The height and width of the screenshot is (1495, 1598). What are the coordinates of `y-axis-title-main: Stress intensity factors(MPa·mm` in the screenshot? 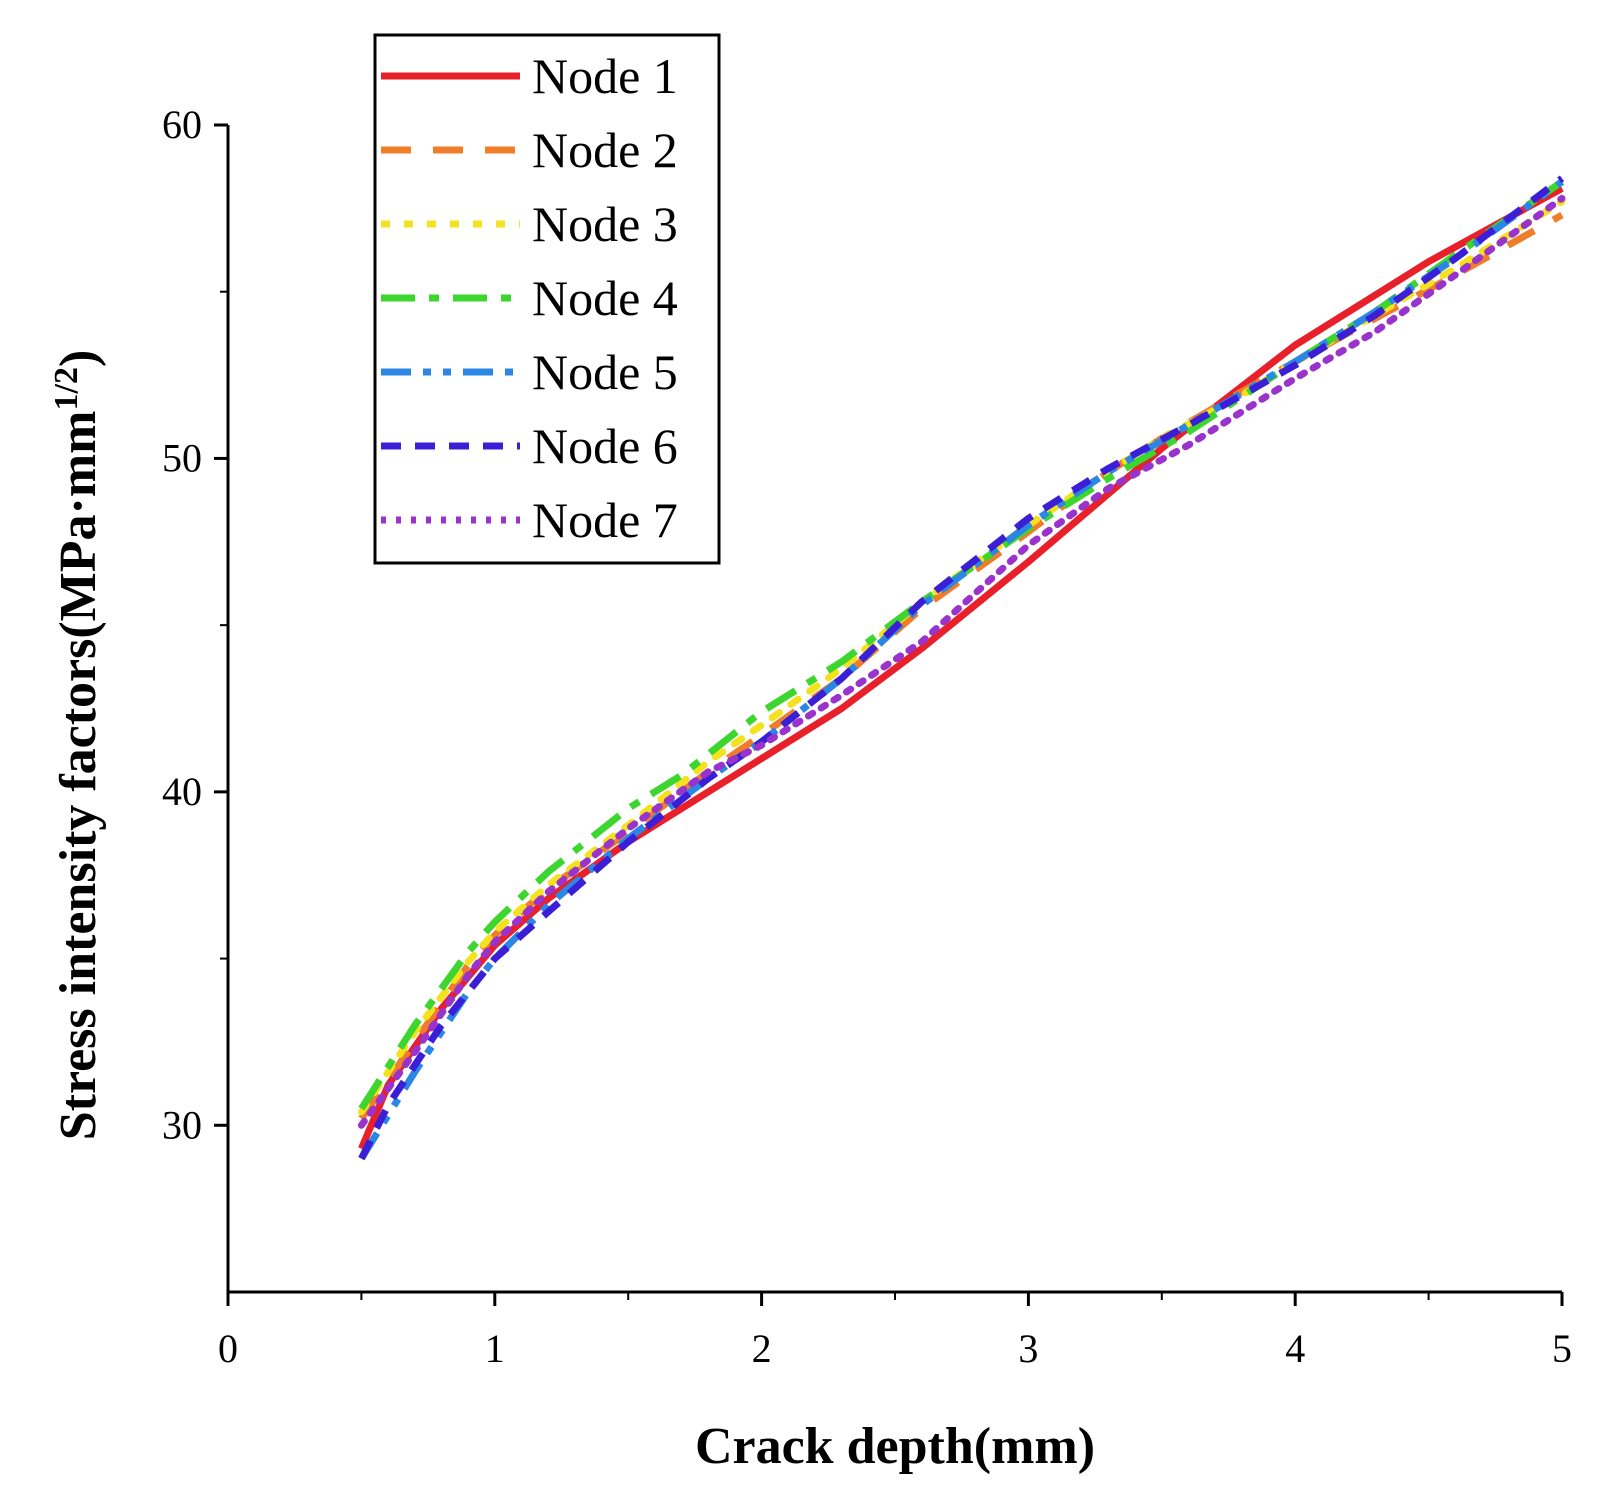 It's located at (78, 776).